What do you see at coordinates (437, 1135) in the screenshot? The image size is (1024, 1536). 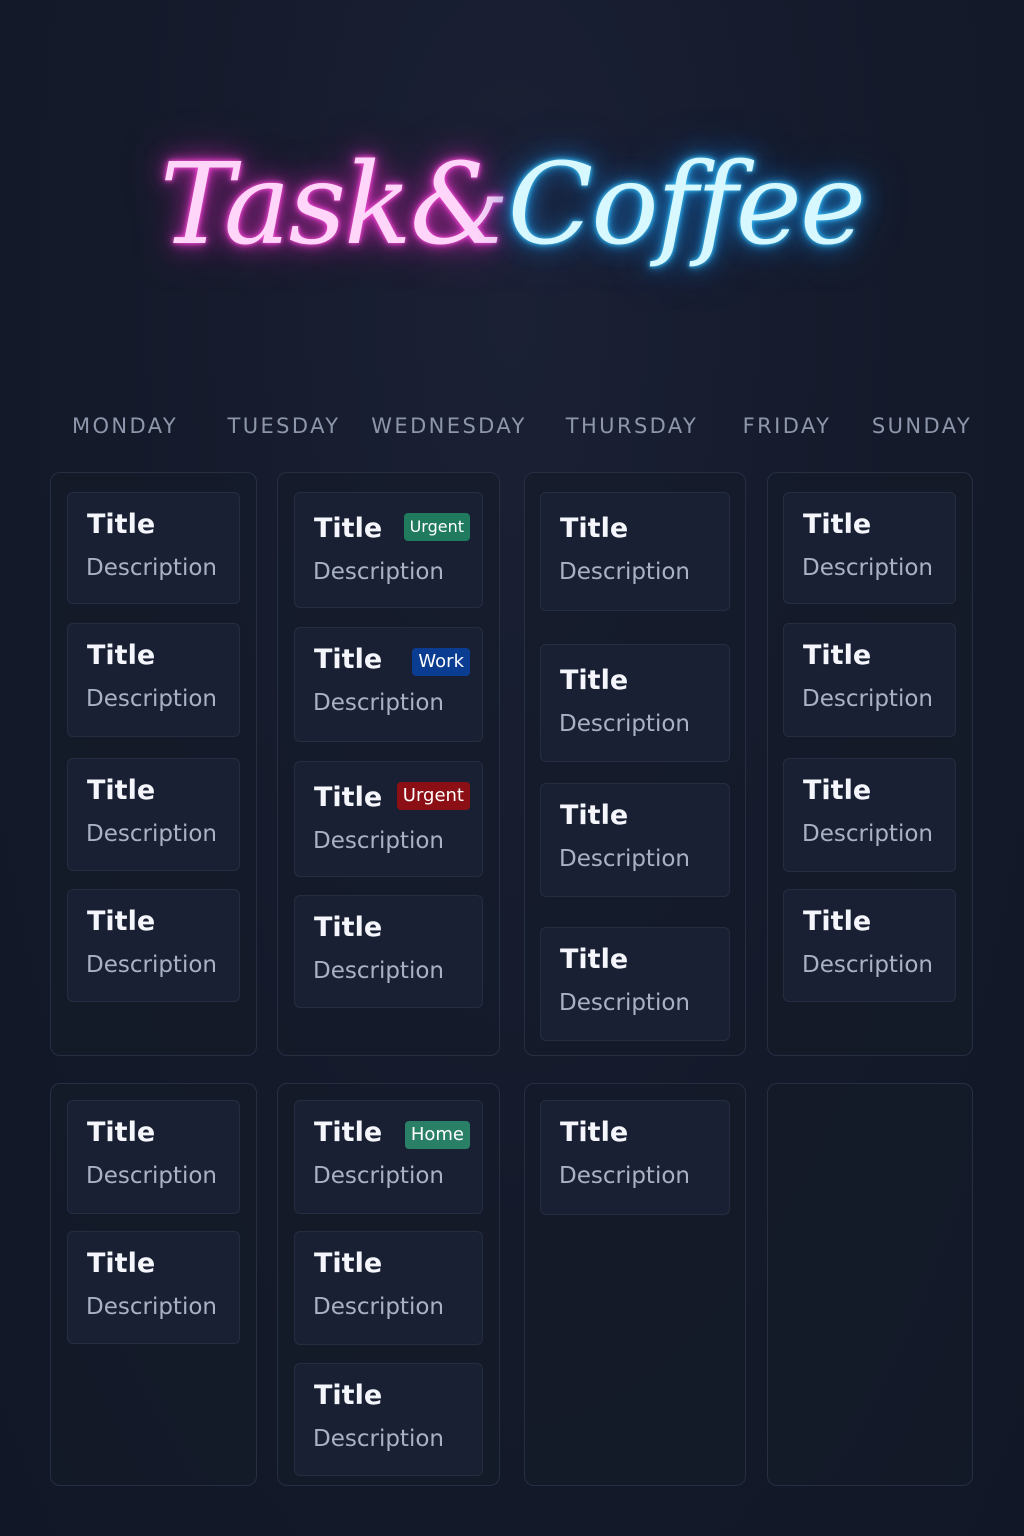 I see `tag-badge-home: Home` at bounding box center [437, 1135].